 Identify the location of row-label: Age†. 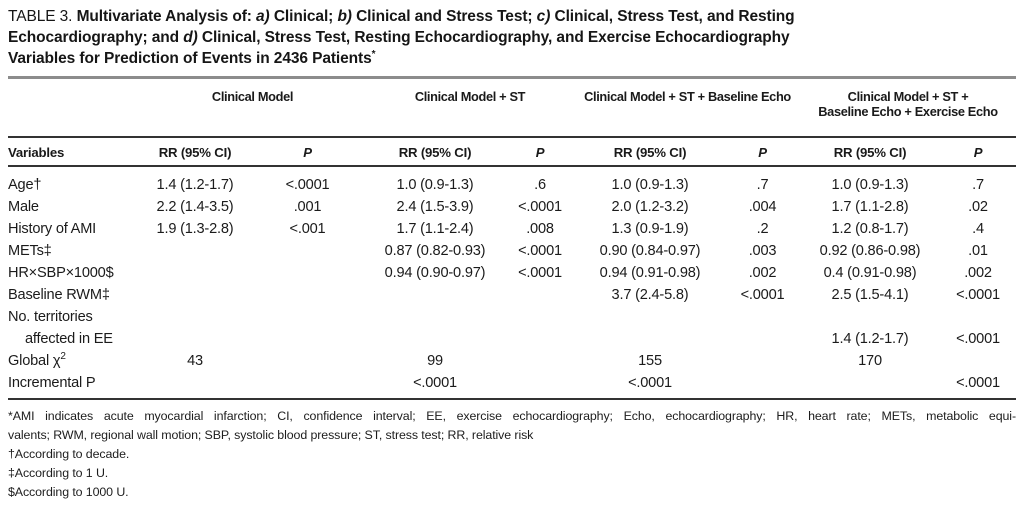
(25, 185).